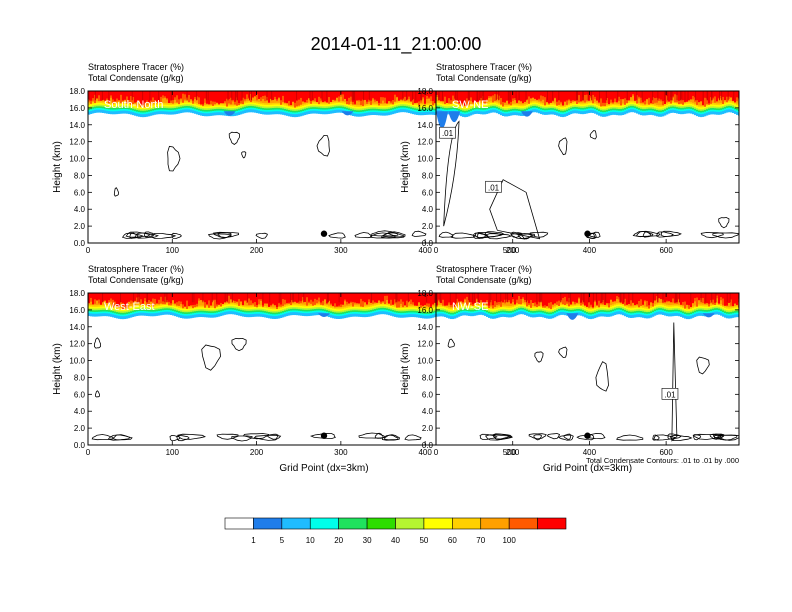 This screenshot has height=612, width=792. Describe the element at coordinates (588, 180) in the screenshot. I see `condensate-contours` at that location.